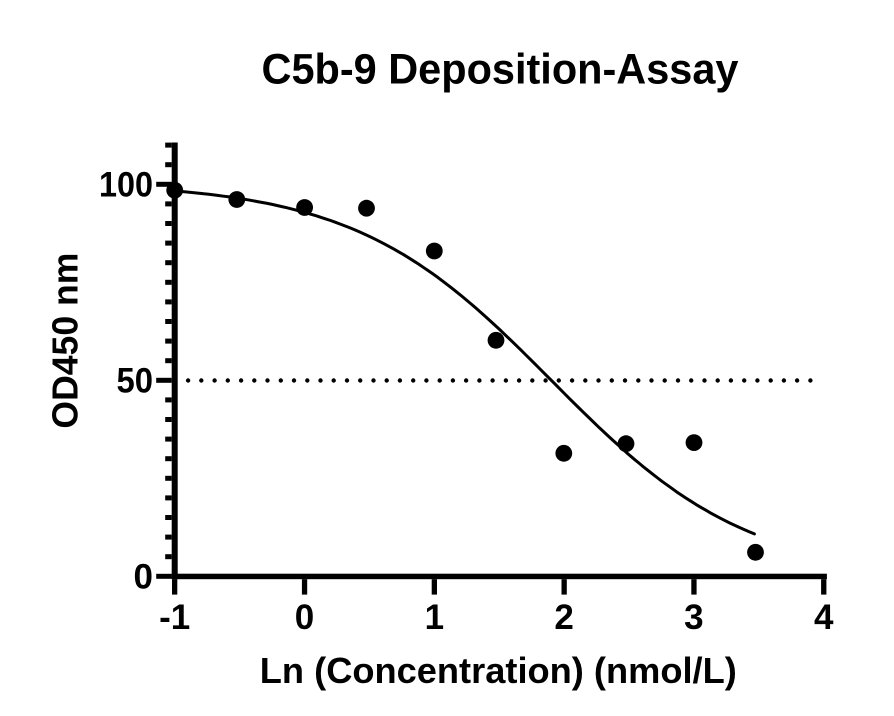 The width and height of the screenshot is (894, 716). What do you see at coordinates (126, 185) in the screenshot?
I see `svg-text: 100` at bounding box center [126, 185].